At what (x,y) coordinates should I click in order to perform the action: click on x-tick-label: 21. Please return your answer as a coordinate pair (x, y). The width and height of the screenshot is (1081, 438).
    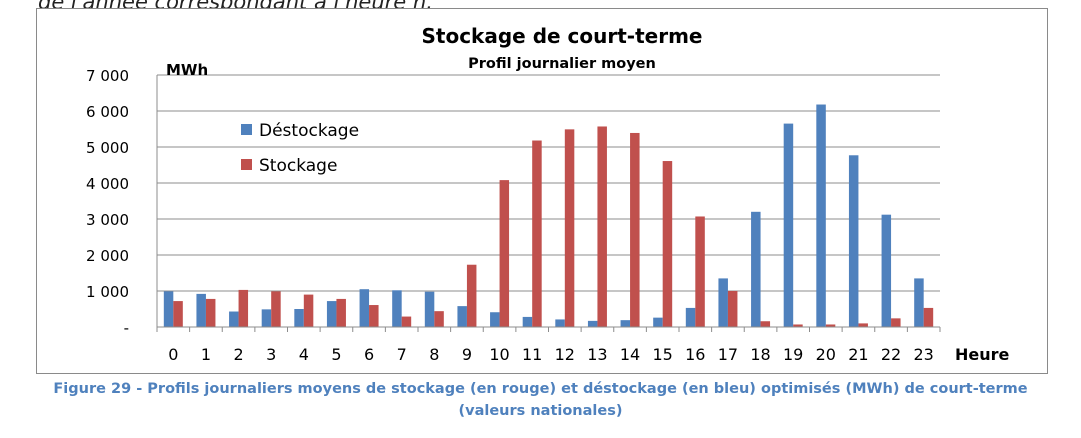
    Looking at the image, I should click on (858, 354).